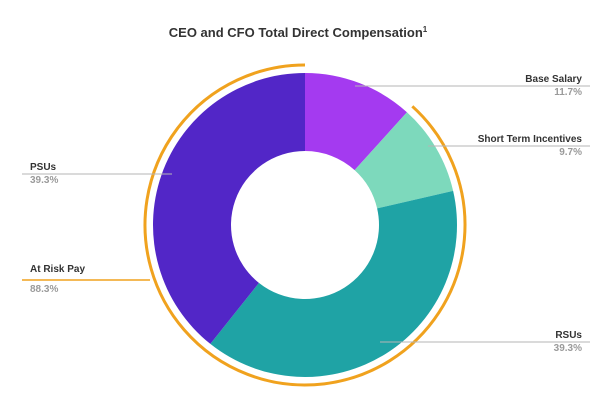 The height and width of the screenshot is (409, 611). I want to click on value-psus: 39.3%, so click(44, 180).